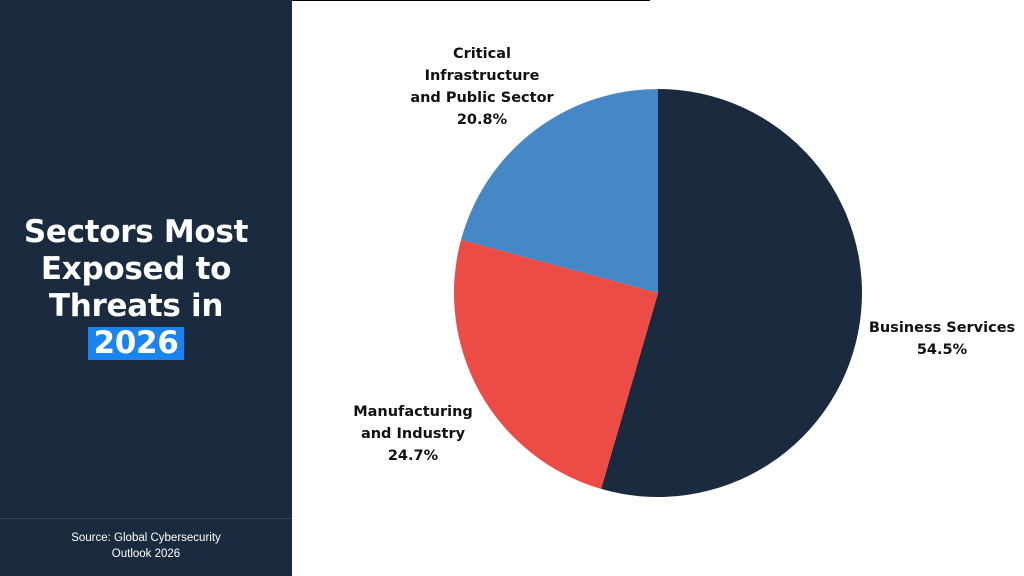  I want to click on footer-divider, so click(146, 518).